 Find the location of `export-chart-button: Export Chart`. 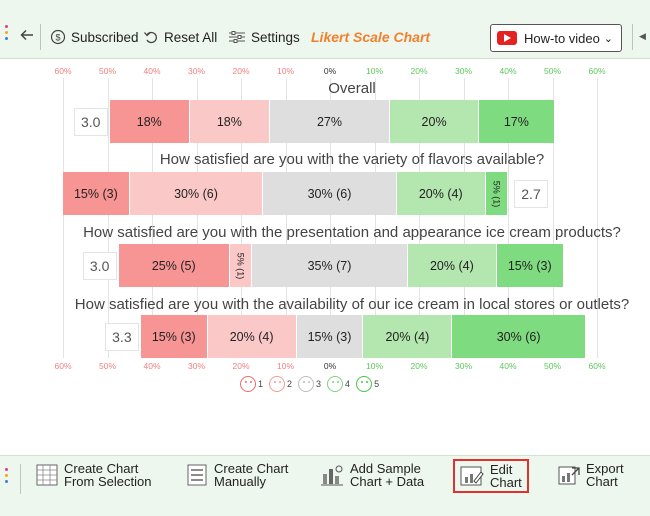

export-chart-button: Export Chart is located at coordinates (591, 475).